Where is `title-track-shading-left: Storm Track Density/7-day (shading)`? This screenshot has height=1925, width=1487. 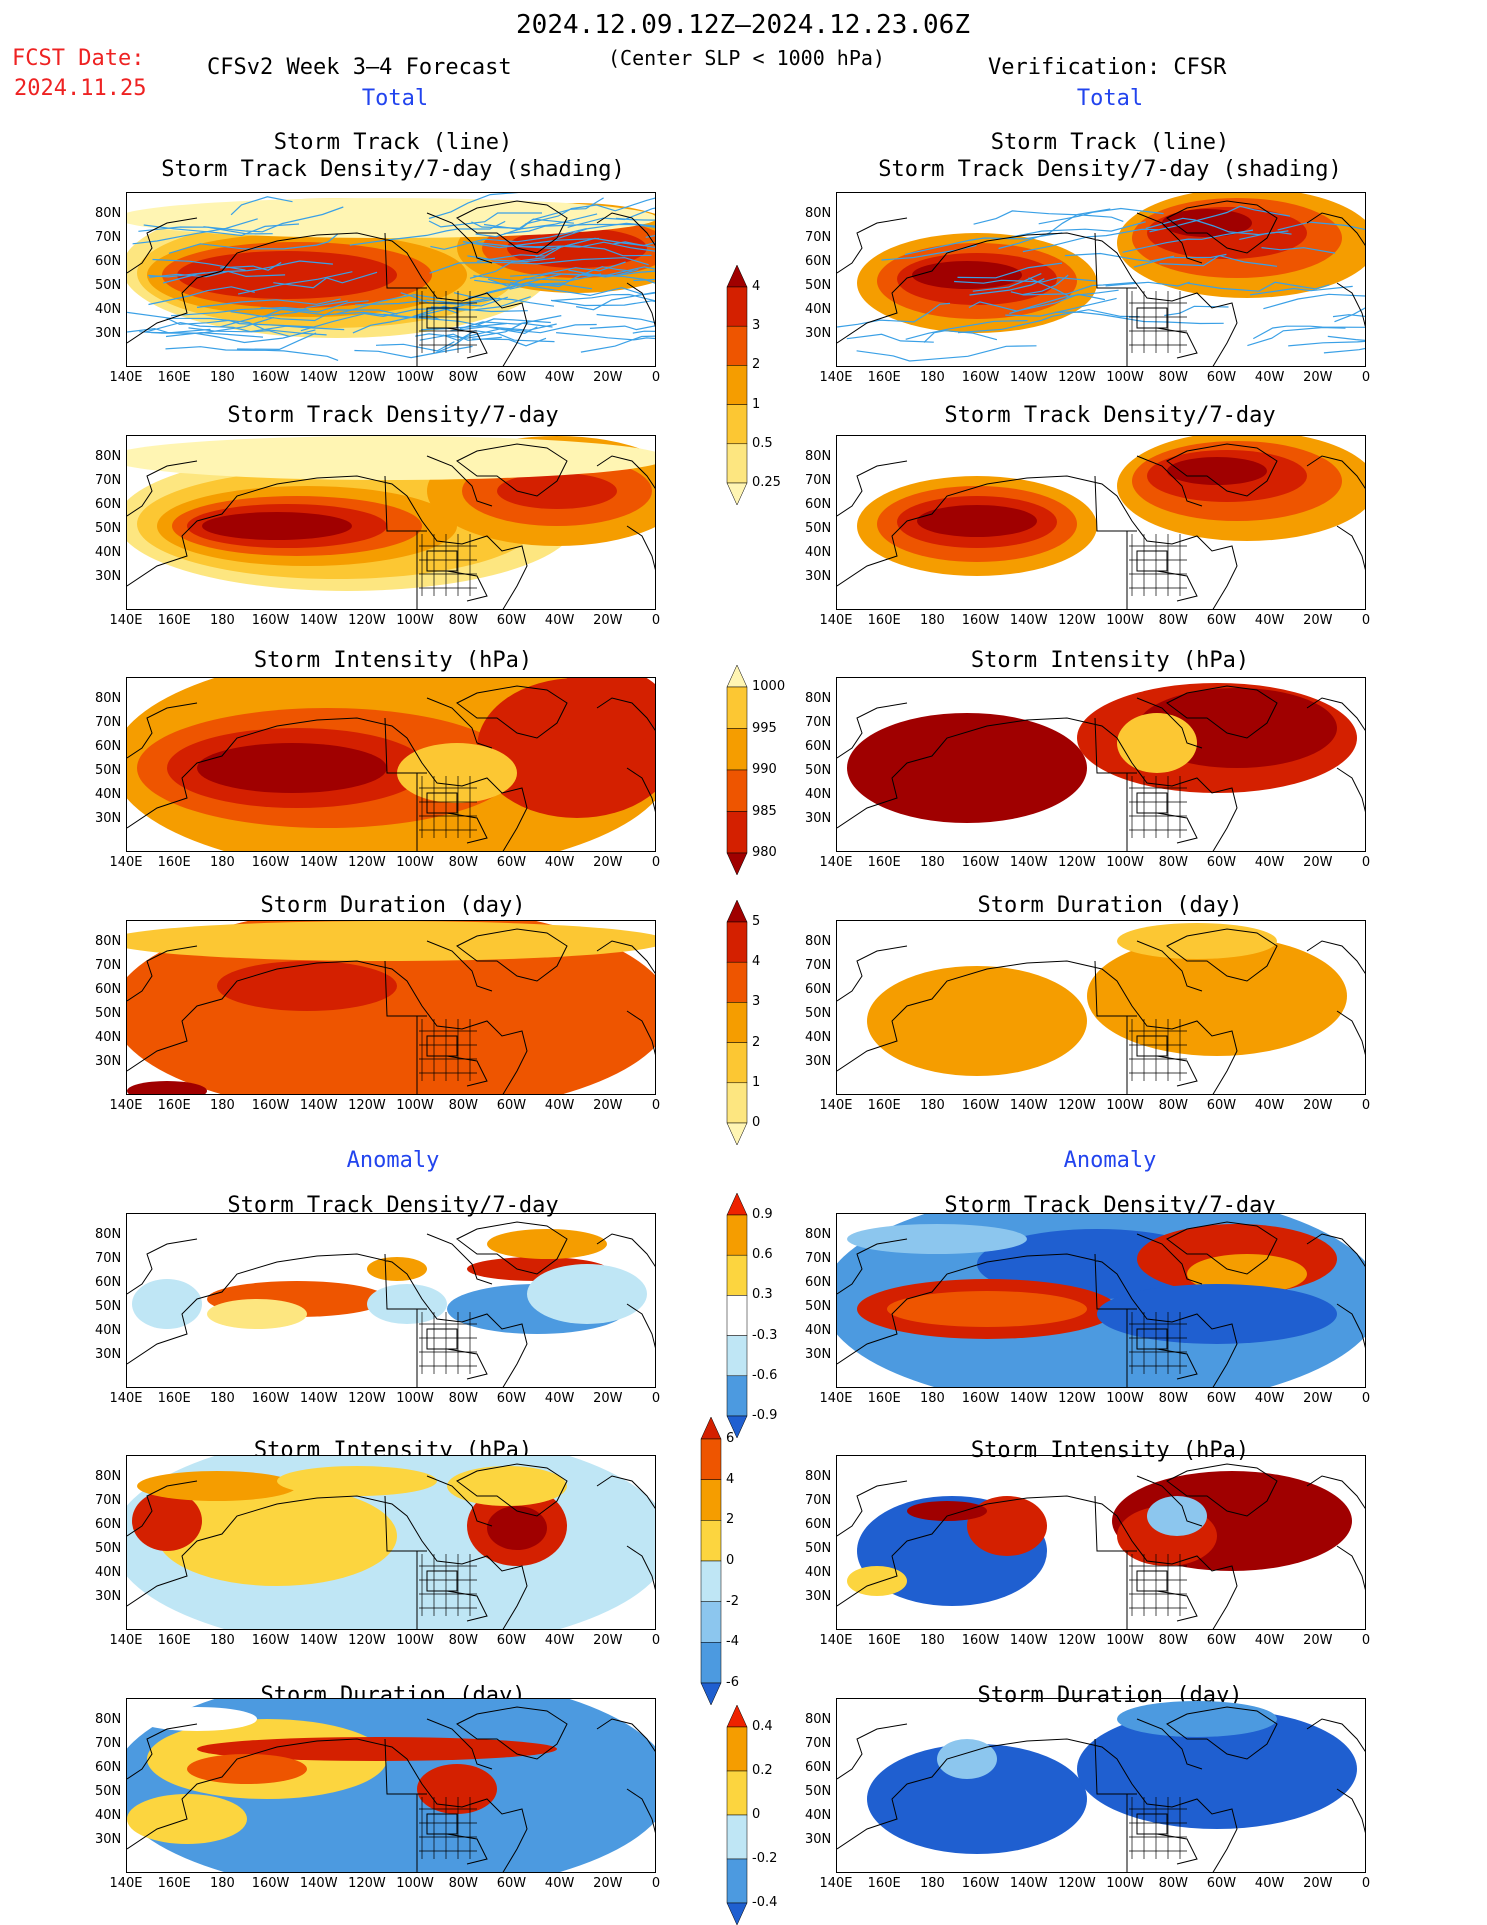
title-track-shading-left: Storm Track Density/7-day (shading) is located at coordinates (393, 169).